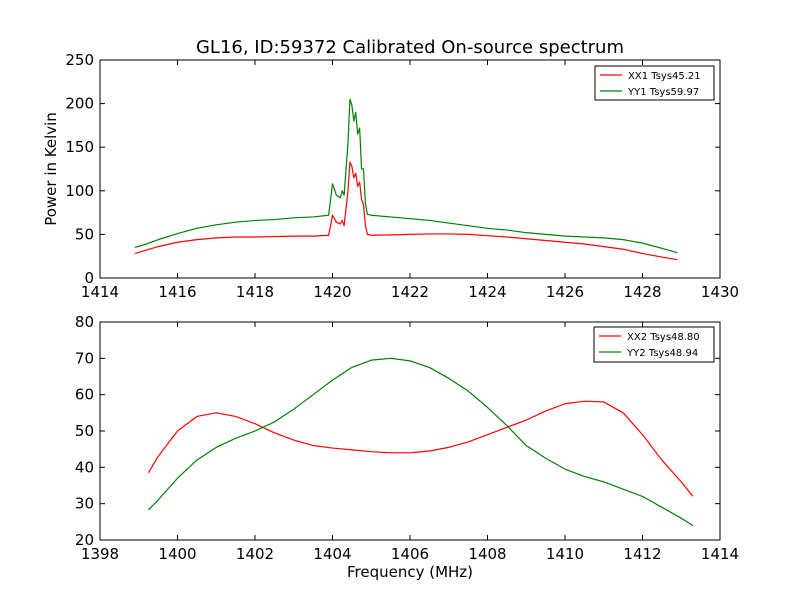  What do you see at coordinates (410, 292) in the screenshot?
I see `x-tick-label: 1422` at bounding box center [410, 292].